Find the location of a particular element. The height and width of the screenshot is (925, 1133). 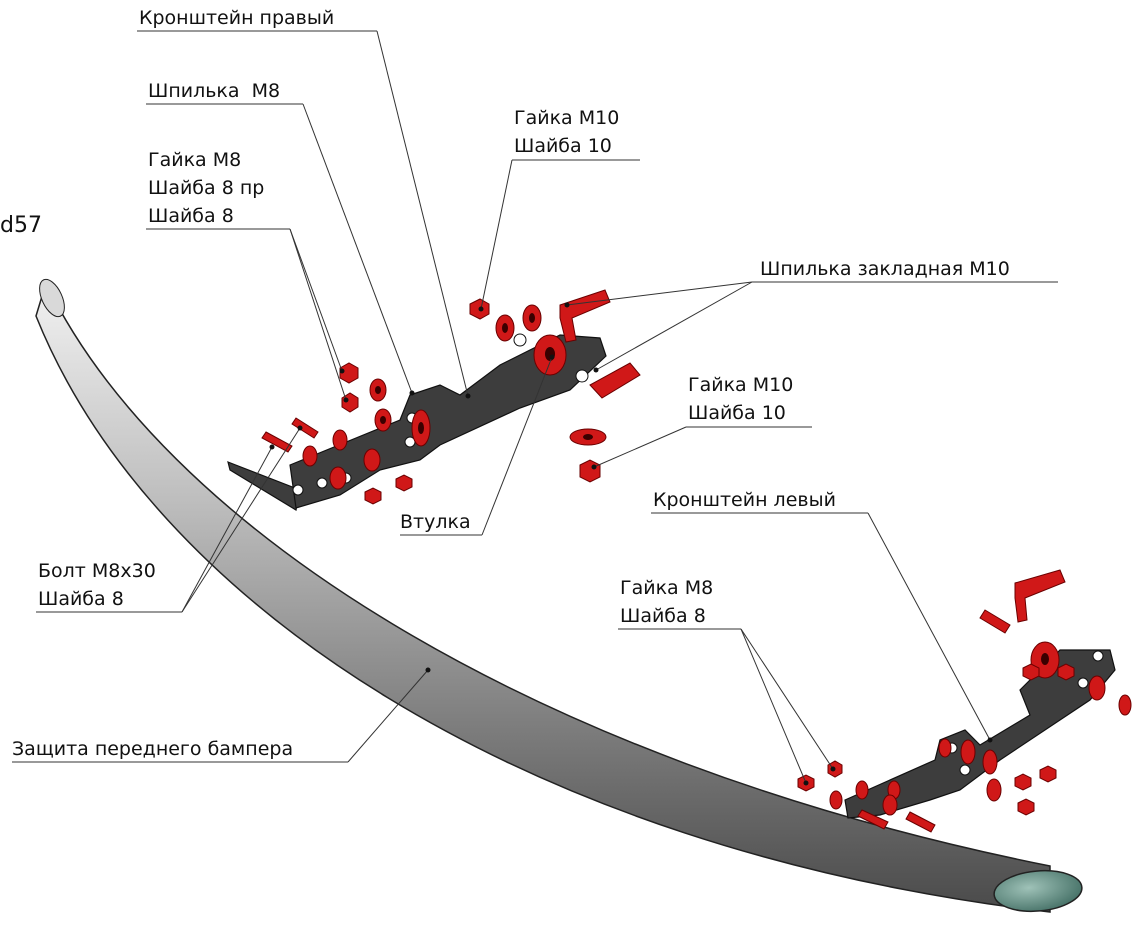

label-washer-8-bottom: Шайба 8 is located at coordinates (663, 616).